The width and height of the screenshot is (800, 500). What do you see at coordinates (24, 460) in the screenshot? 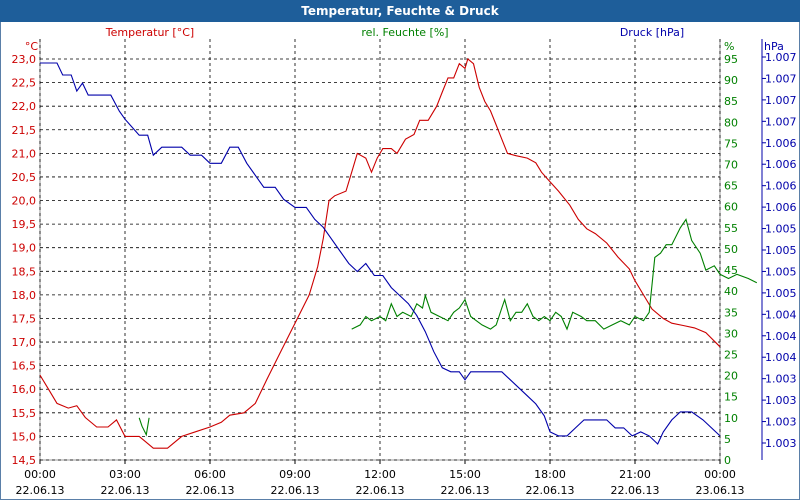
I see `temperature-tick: 14,5` at bounding box center [24, 460].